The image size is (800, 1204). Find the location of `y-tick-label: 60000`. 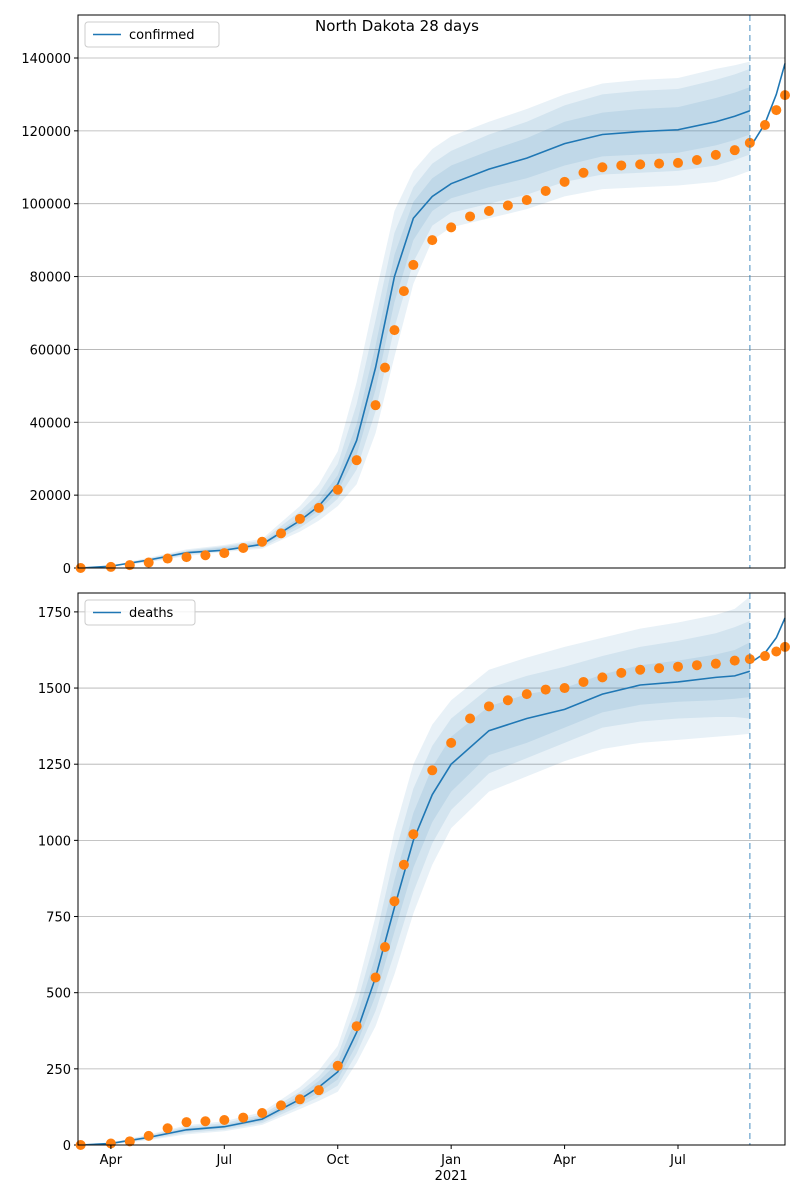

y-tick-label: 60000 is located at coordinates (50, 350).